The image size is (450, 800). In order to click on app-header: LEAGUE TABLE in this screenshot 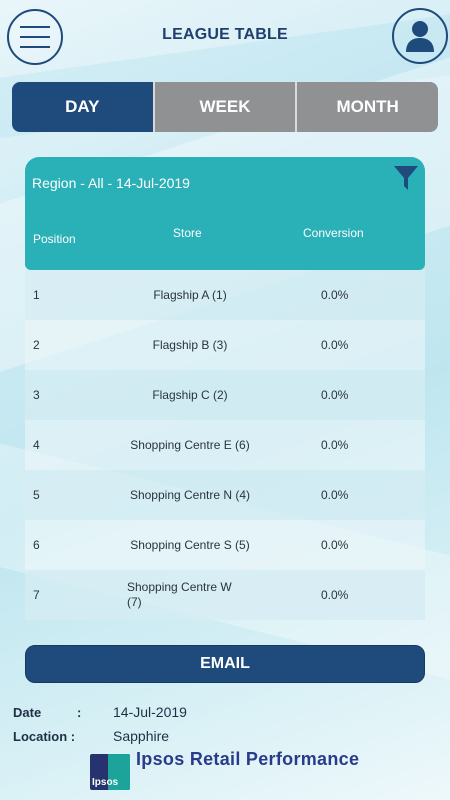, I will do `click(225, 37)`.